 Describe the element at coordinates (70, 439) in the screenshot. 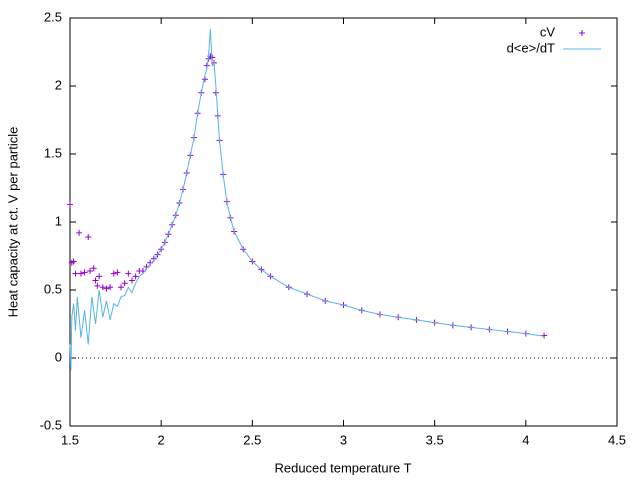

I see `x-tick-label: 1.5` at that location.